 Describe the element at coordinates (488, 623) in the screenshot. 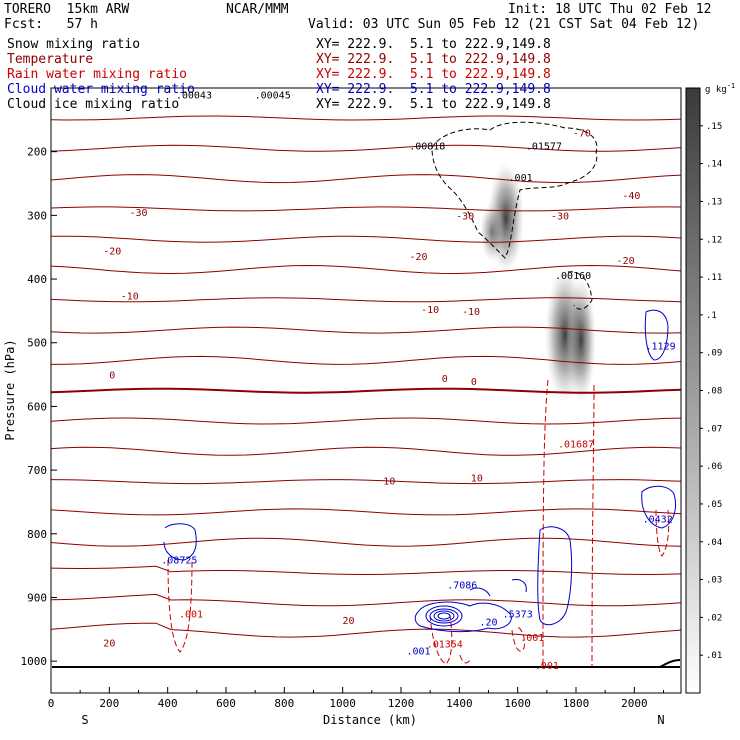

I see `max-value-label: .20` at that location.